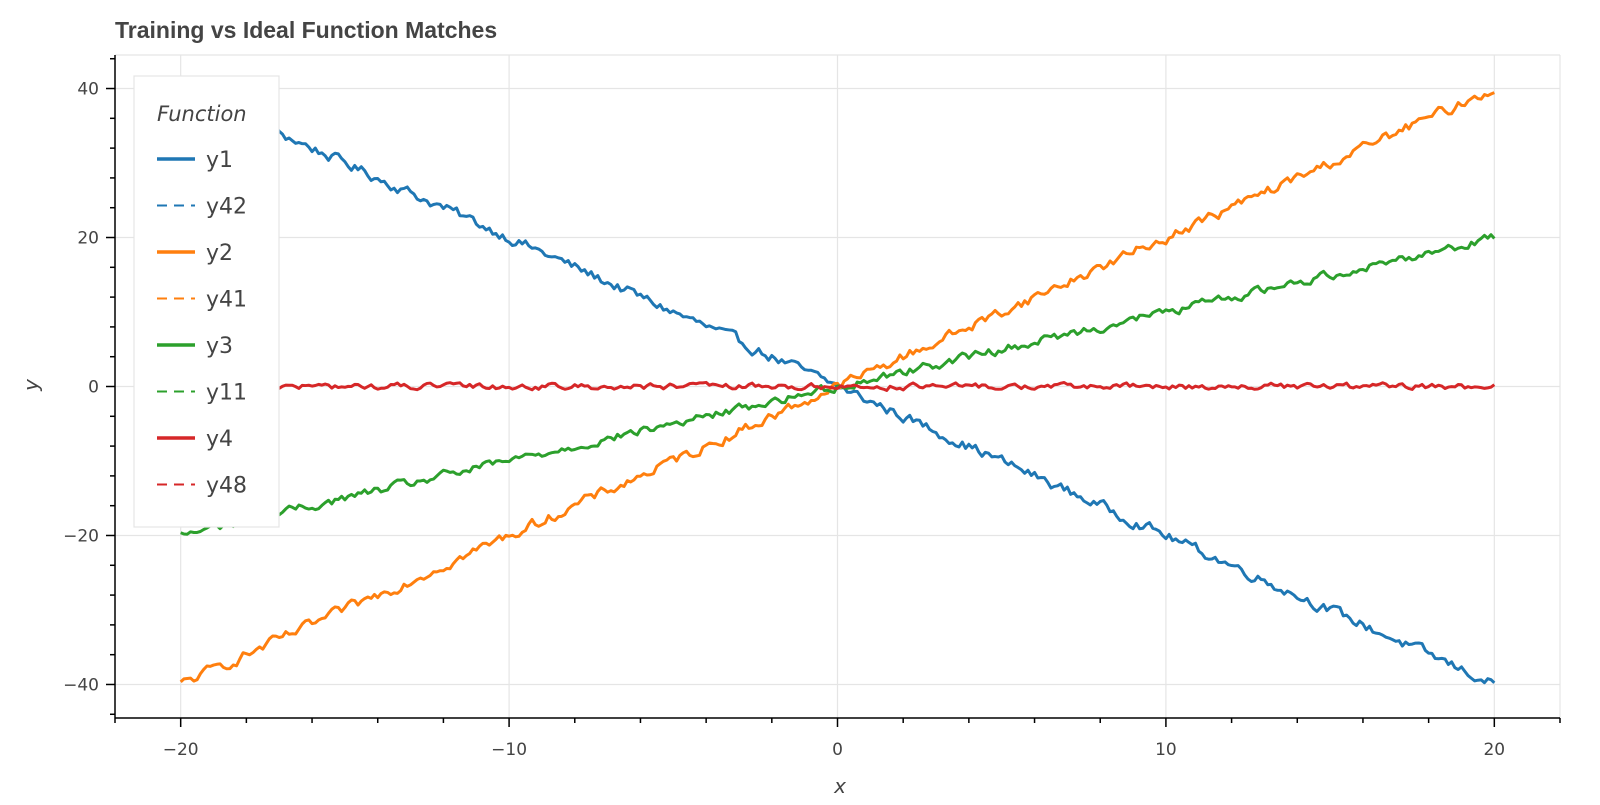 Image resolution: width=1600 pixels, height=805 pixels. What do you see at coordinates (195, 160) in the screenshot?
I see `legend-item-y1: y1` at bounding box center [195, 160].